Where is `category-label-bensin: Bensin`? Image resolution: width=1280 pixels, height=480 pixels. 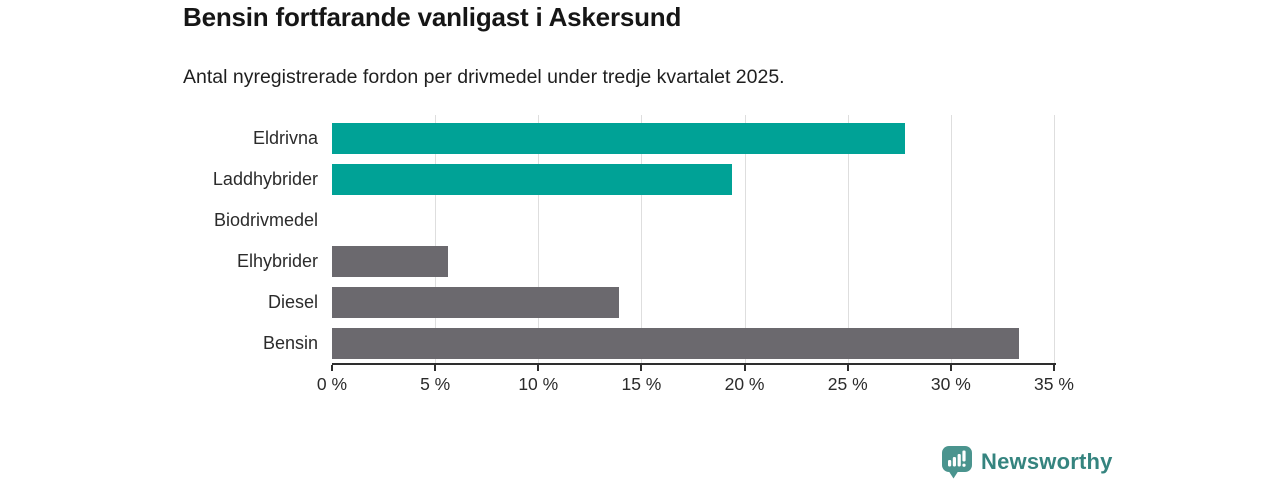
category-label-bensin: Bensin is located at coordinates (290, 343).